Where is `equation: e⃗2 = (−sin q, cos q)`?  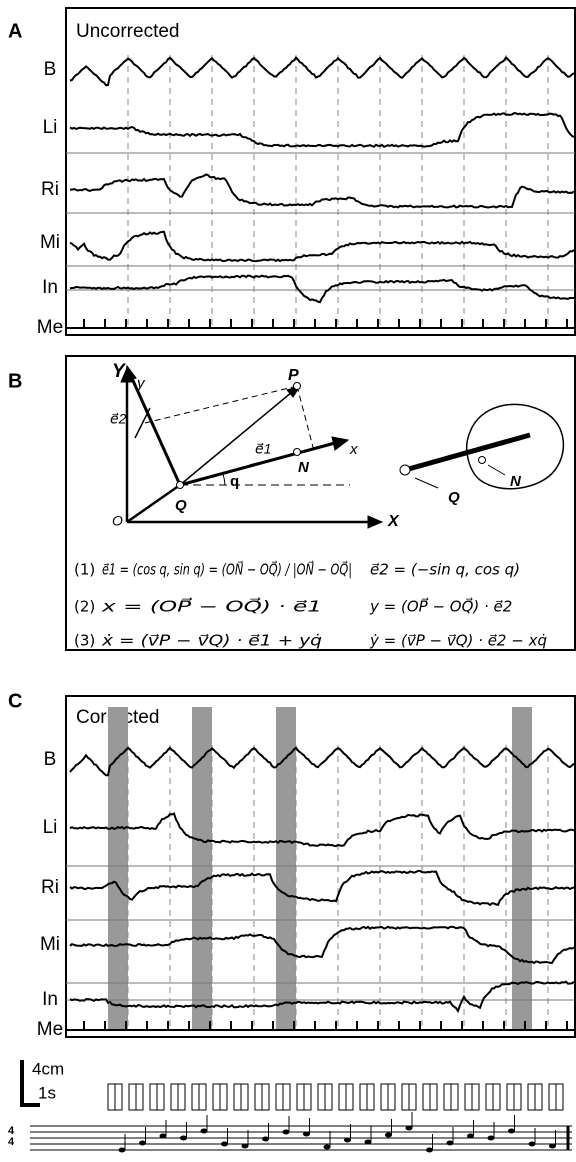 equation: e⃗2 = (−sin q, cos q) is located at coordinates (445, 570).